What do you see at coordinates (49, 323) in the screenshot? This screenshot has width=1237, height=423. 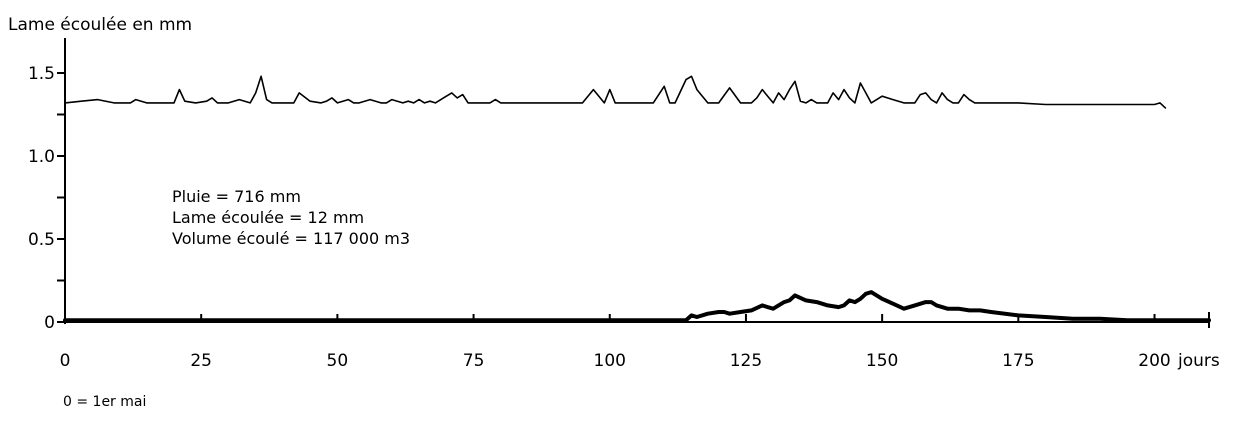 I see `y-tick-label: 0` at bounding box center [49, 323].